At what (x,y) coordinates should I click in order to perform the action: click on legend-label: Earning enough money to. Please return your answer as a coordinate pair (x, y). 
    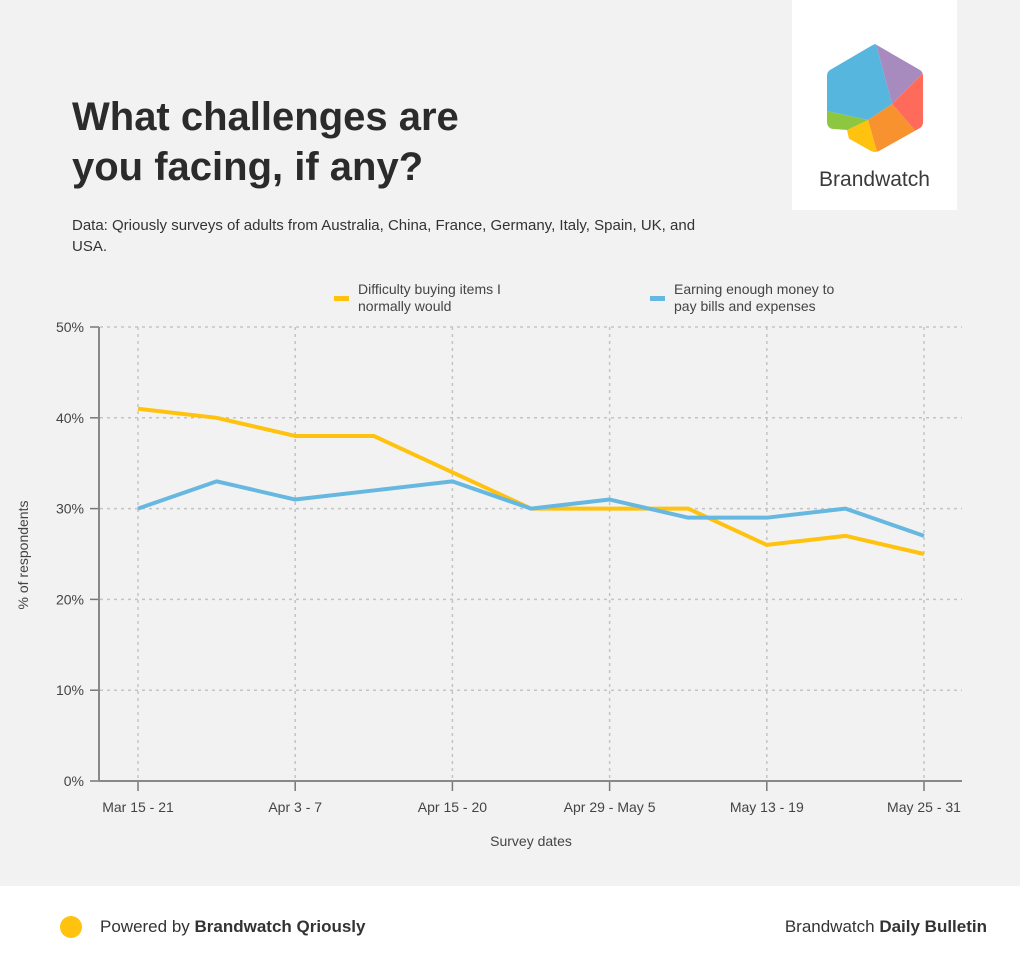
    Looking at the image, I should click on (754, 289).